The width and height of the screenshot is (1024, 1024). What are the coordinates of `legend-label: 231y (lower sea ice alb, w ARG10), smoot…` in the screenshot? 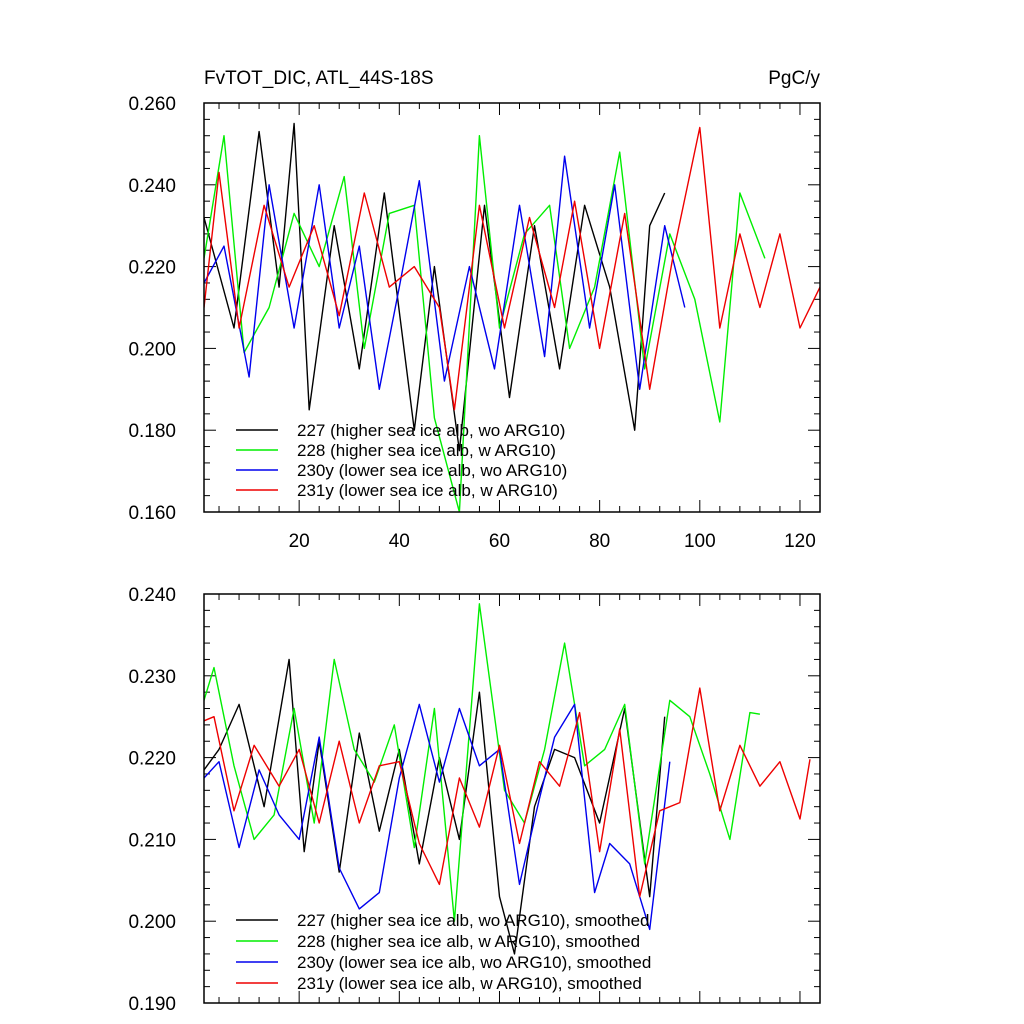 It's located at (469, 983).